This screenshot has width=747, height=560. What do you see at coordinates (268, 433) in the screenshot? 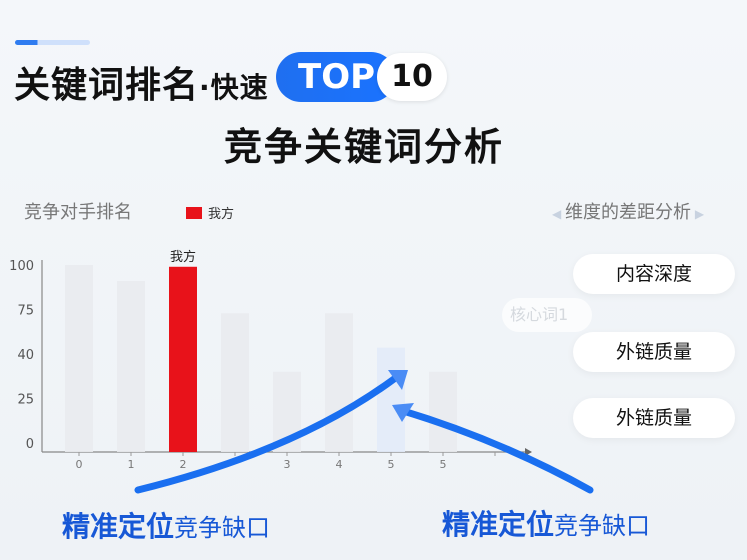
I see `curved-arrow-left` at bounding box center [268, 433].